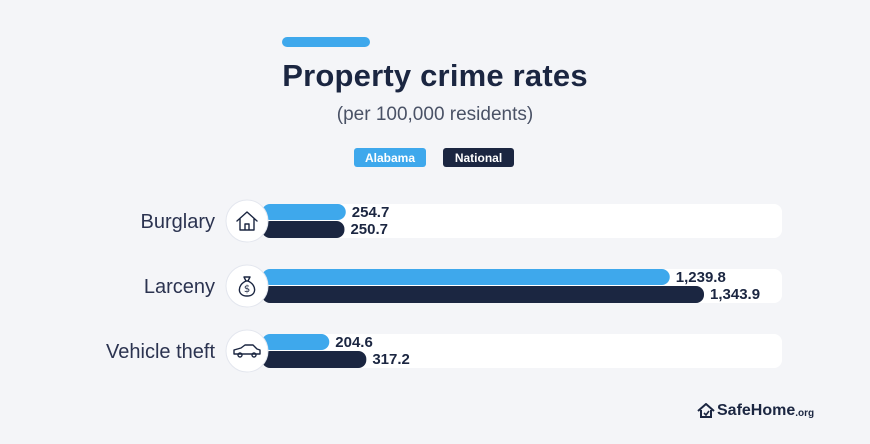 The height and width of the screenshot is (444, 870). I want to click on house-icon, so click(247, 221).